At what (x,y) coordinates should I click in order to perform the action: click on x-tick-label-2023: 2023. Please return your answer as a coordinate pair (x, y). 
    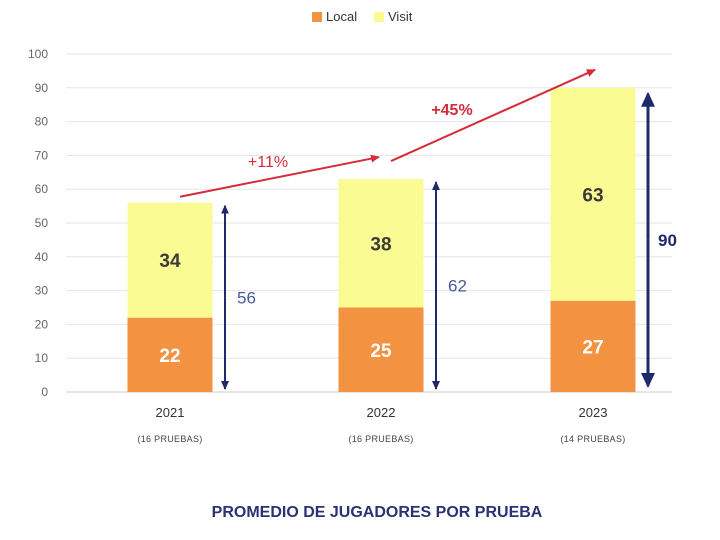
    Looking at the image, I should click on (593, 412).